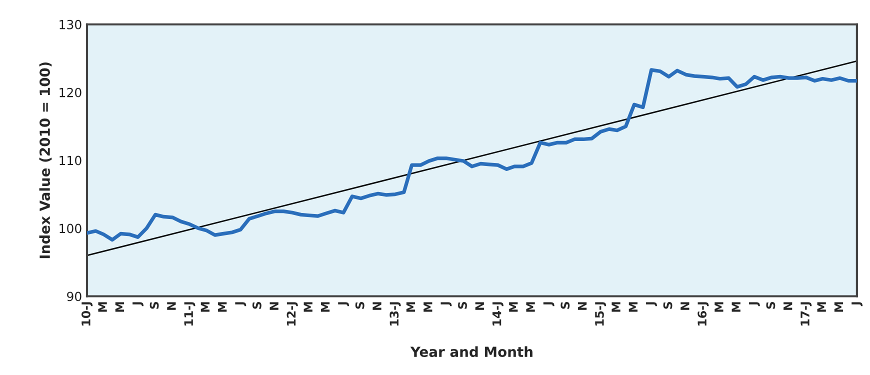 The height and width of the screenshot is (375, 870). What do you see at coordinates (45, 160) in the screenshot?
I see `y-axis-title: Index Value (2010 = 100)` at bounding box center [45, 160].